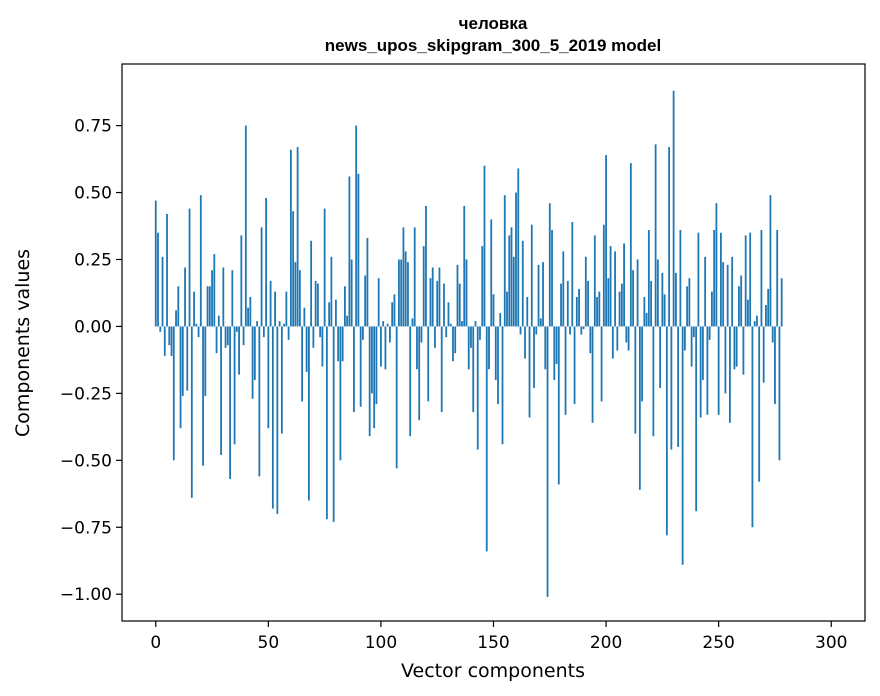  I want to click on x-tick-label: 50, so click(269, 643).